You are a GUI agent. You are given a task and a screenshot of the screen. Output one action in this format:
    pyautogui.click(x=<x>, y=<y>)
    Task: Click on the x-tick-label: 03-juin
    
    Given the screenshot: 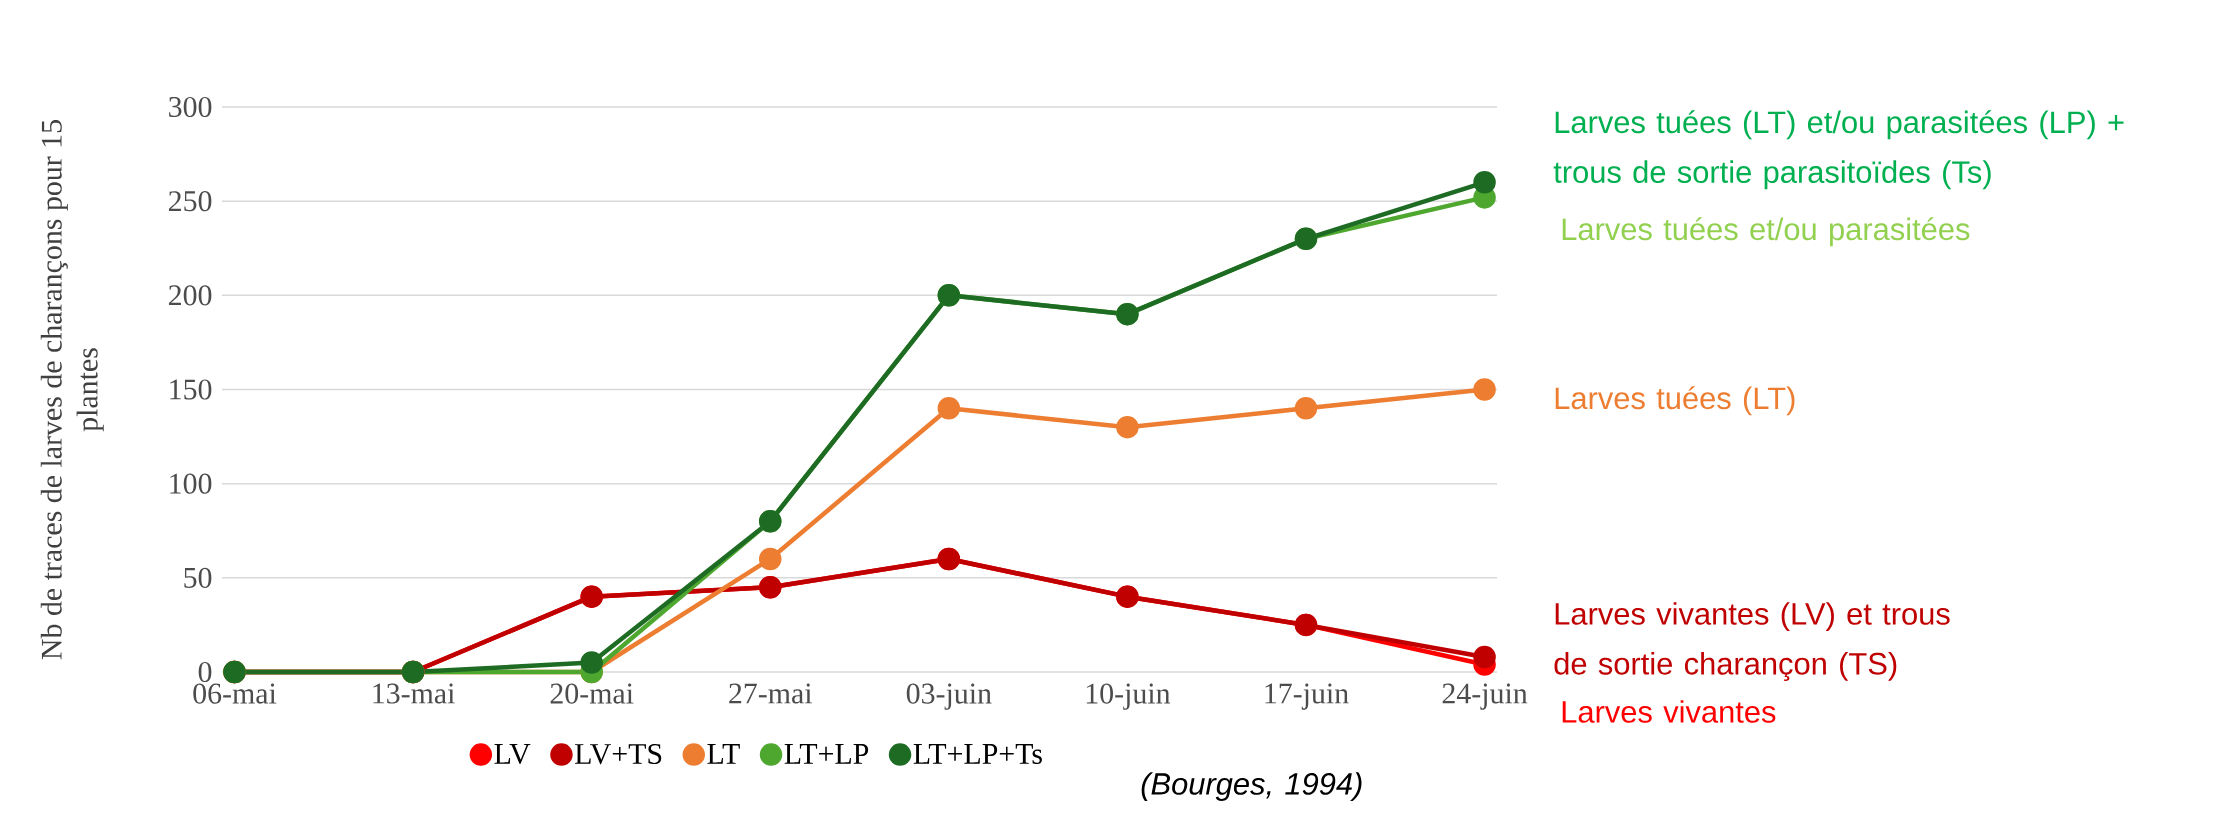 What is the action you would take?
    pyautogui.click(x=949, y=696)
    